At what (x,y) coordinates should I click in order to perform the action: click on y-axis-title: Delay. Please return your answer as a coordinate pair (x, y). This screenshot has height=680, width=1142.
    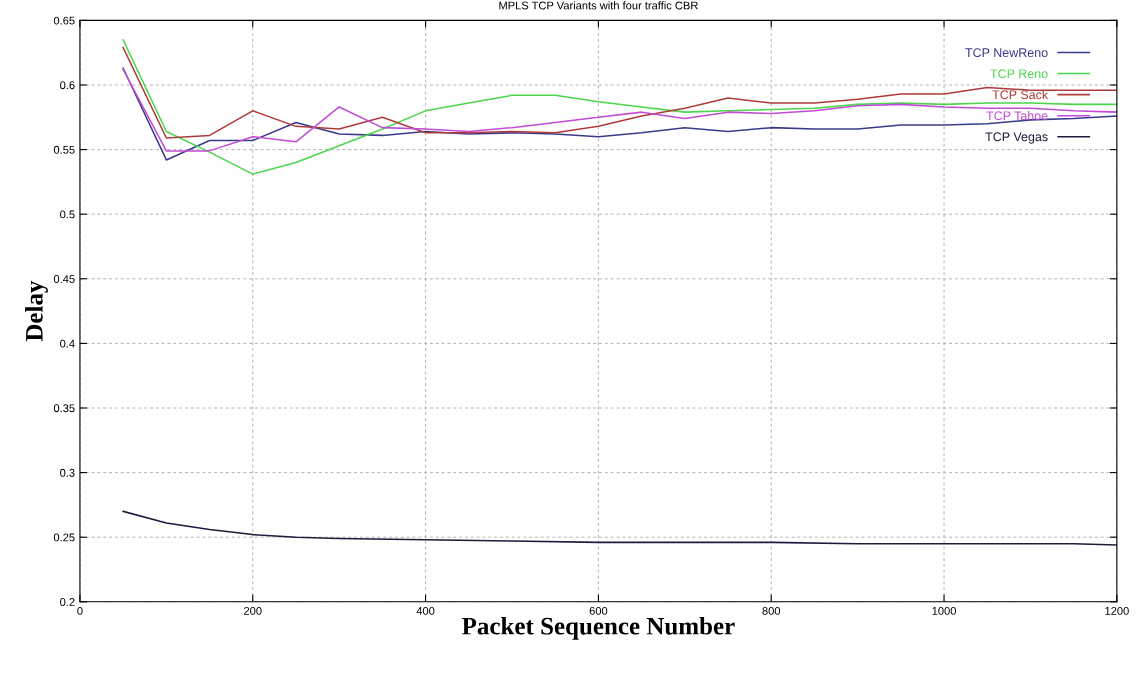
    Looking at the image, I should click on (36, 311).